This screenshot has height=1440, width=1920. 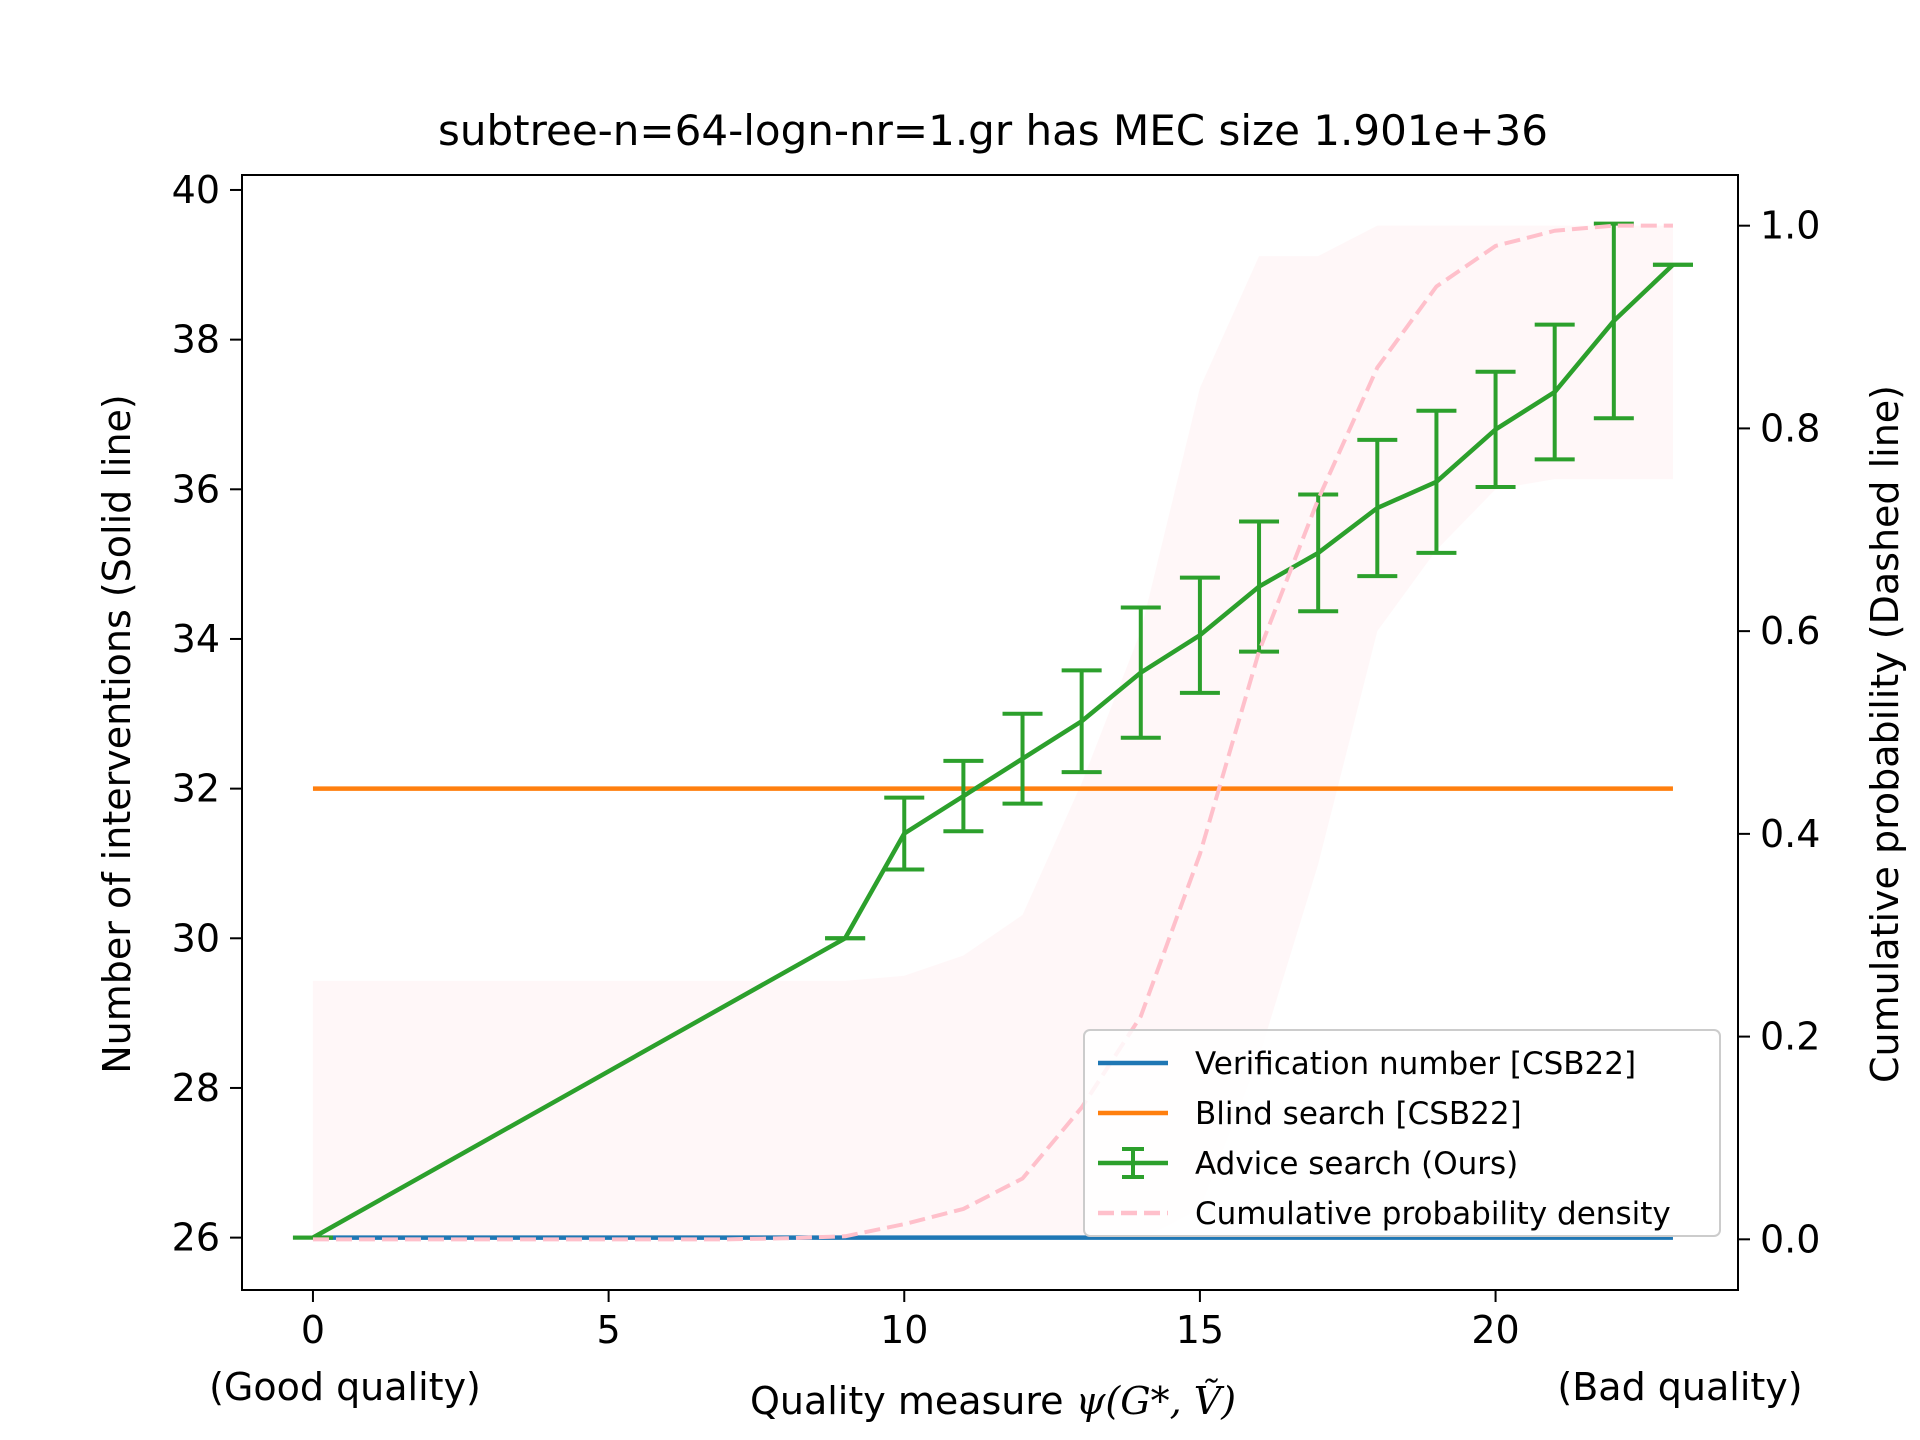 I want to click on y-left-tick-label: 40, so click(x=196, y=190).